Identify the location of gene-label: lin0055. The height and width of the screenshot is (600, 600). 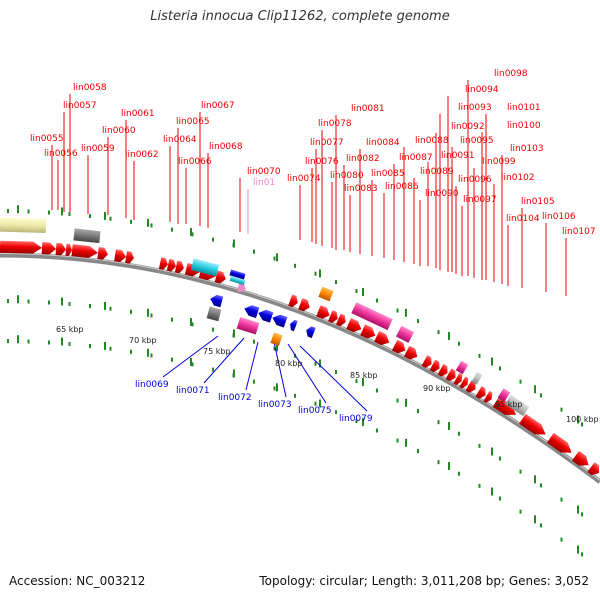
(47, 139).